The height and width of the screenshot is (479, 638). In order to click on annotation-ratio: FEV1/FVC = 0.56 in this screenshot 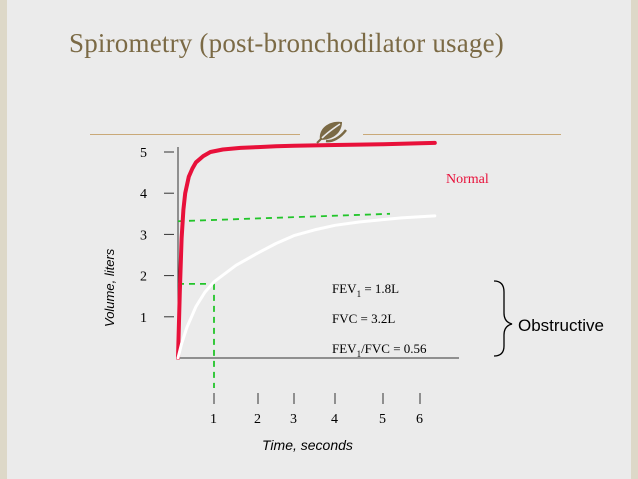, I will do `click(379, 350)`.